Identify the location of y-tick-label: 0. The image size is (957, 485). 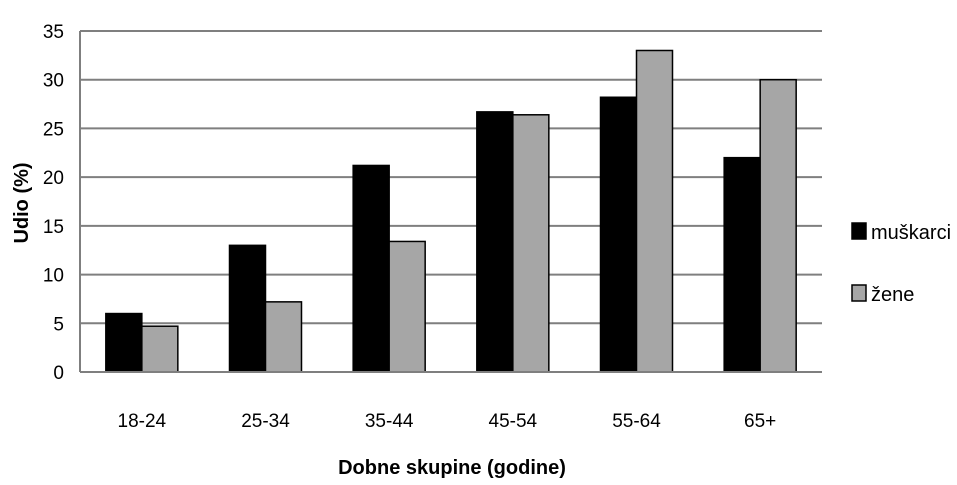
(58, 373).